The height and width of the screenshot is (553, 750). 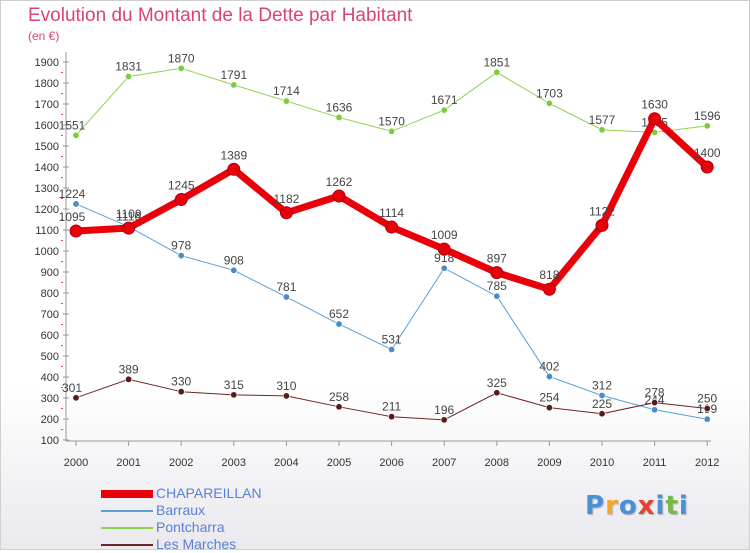 I want to click on x-tick-label: 2000, so click(x=76, y=463).